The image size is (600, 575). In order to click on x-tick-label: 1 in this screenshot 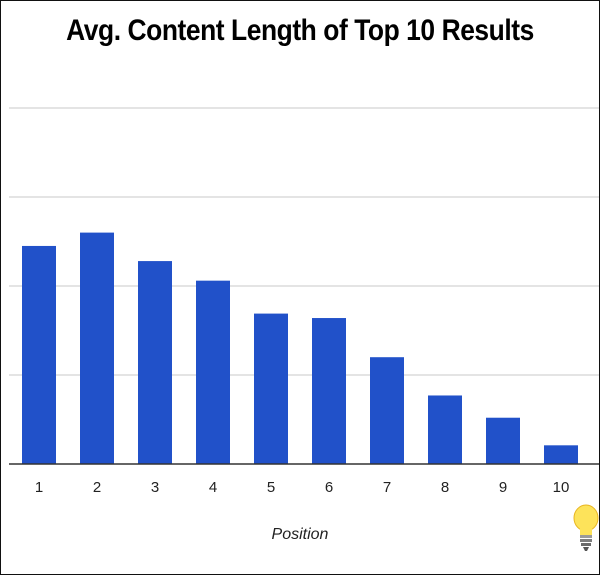, I will do `click(39, 487)`.